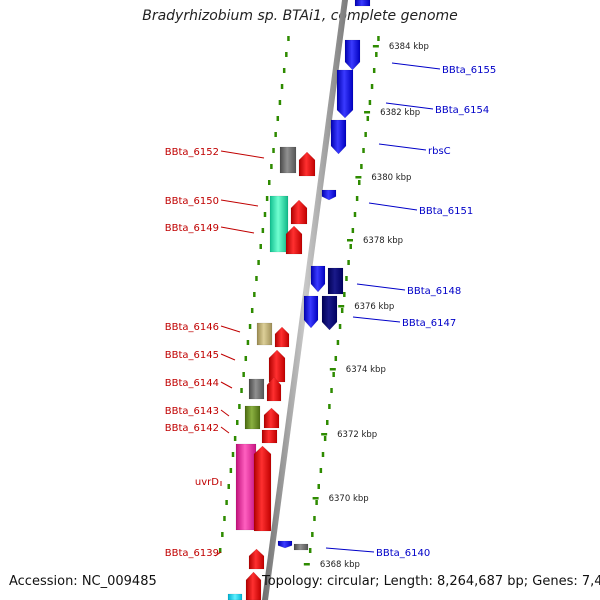  What do you see at coordinates (383, 241) in the screenshot?
I see `scale-tick-label: 6378 kbp` at bounding box center [383, 241].